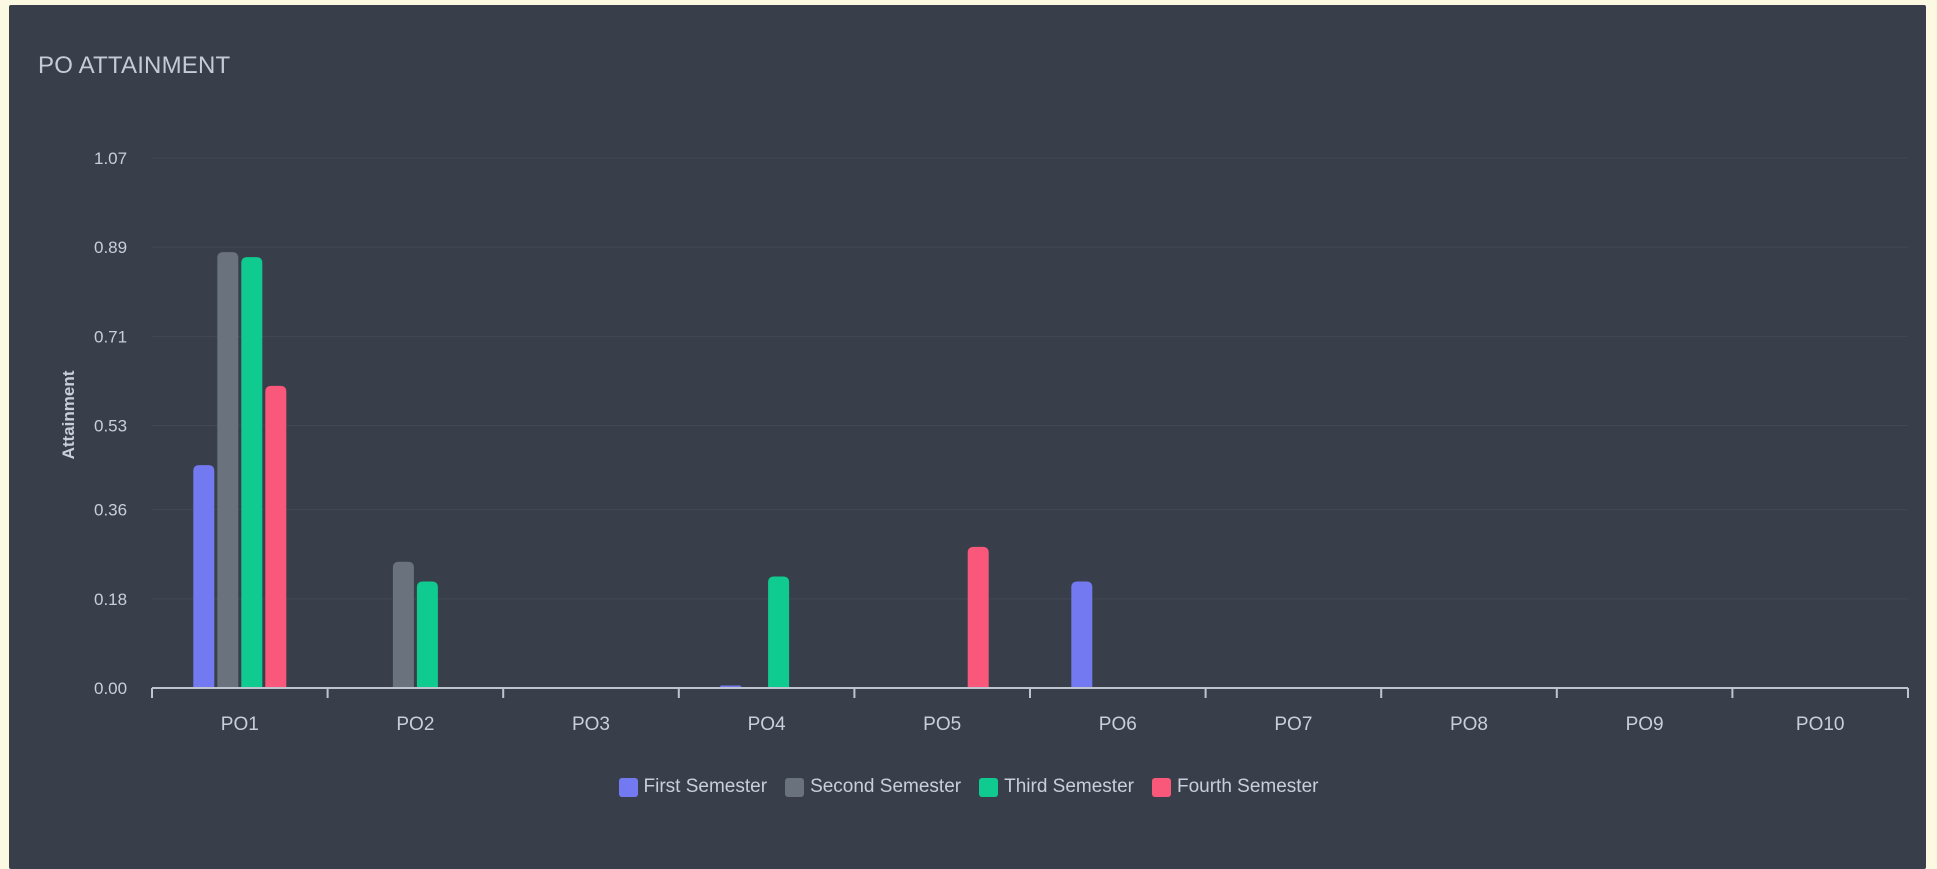 This screenshot has height=869, width=1937. What do you see at coordinates (110, 336) in the screenshot?
I see `y-tick-label: 0.71` at bounding box center [110, 336].